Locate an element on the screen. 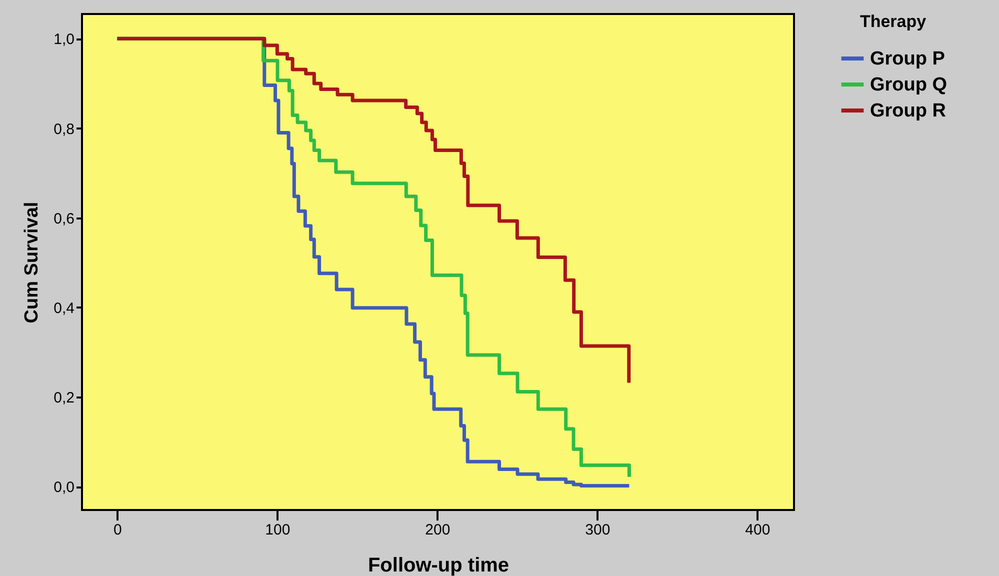 The image size is (999, 576). legend-label: Group P is located at coordinates (908, 59).